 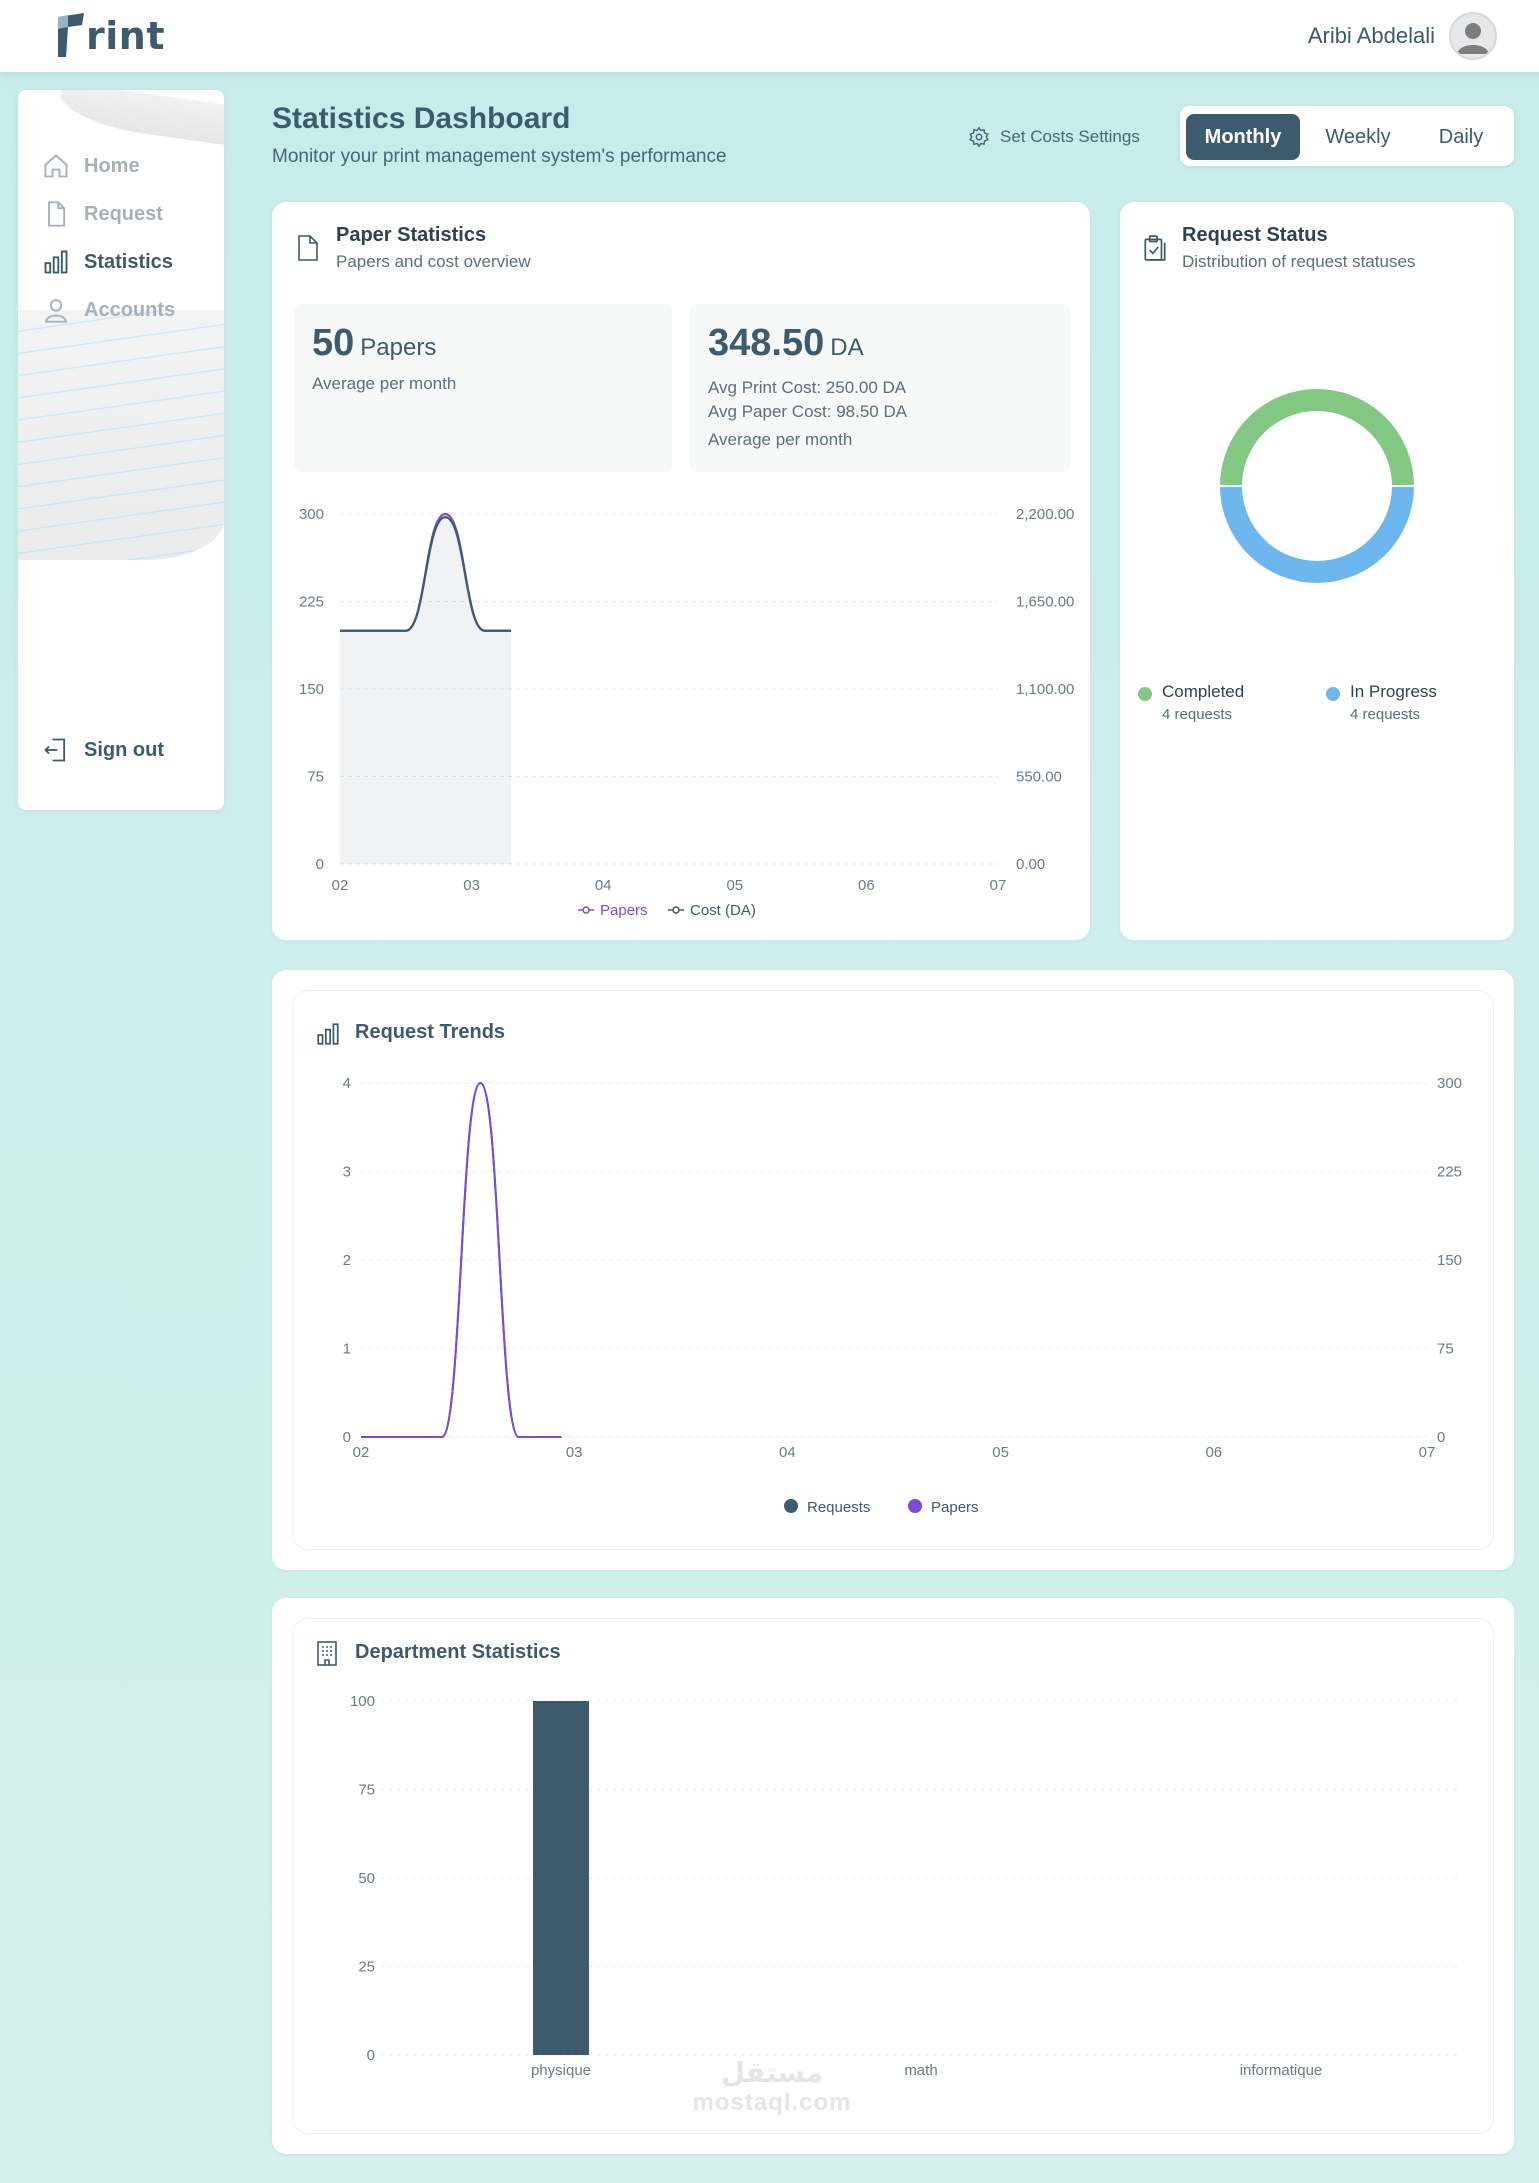 I want to click on print-cost-line: Avg Print Cost: 250.00 DA, so click(x=807, y=387).